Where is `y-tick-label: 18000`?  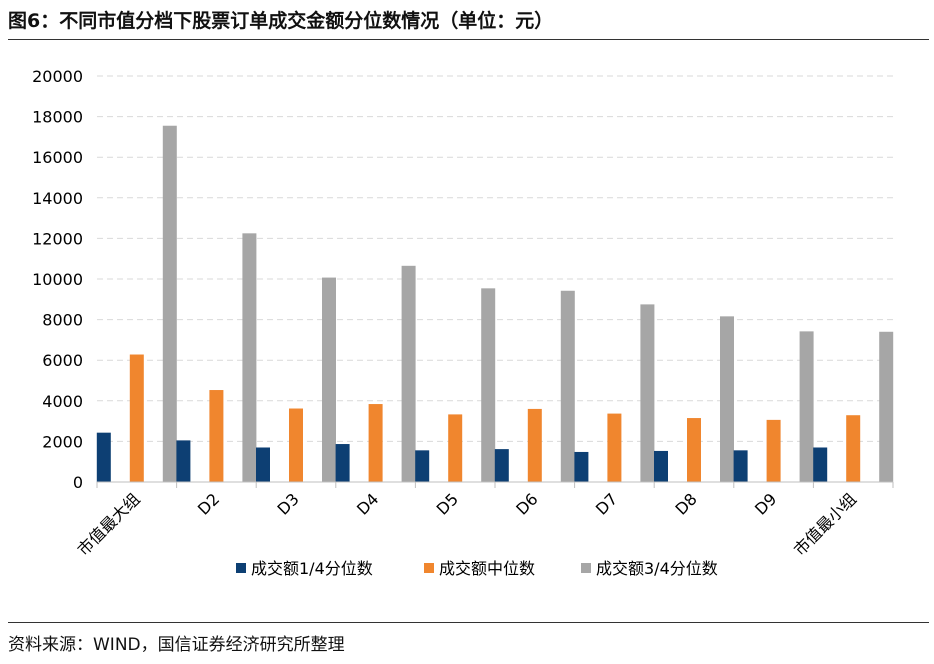 y-tick-label: 18000 is located at coordinates (57, 117).